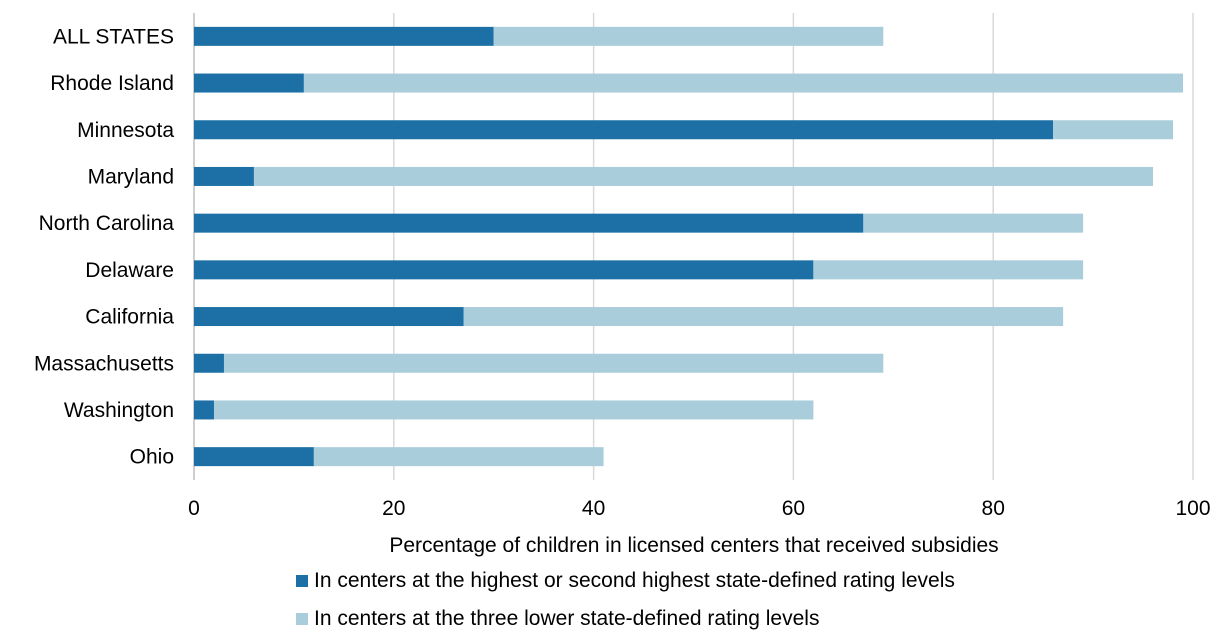 The width and height of the screenshot is (1217, 631). I want to click on x-tick-label: 80, so click(993, 508).